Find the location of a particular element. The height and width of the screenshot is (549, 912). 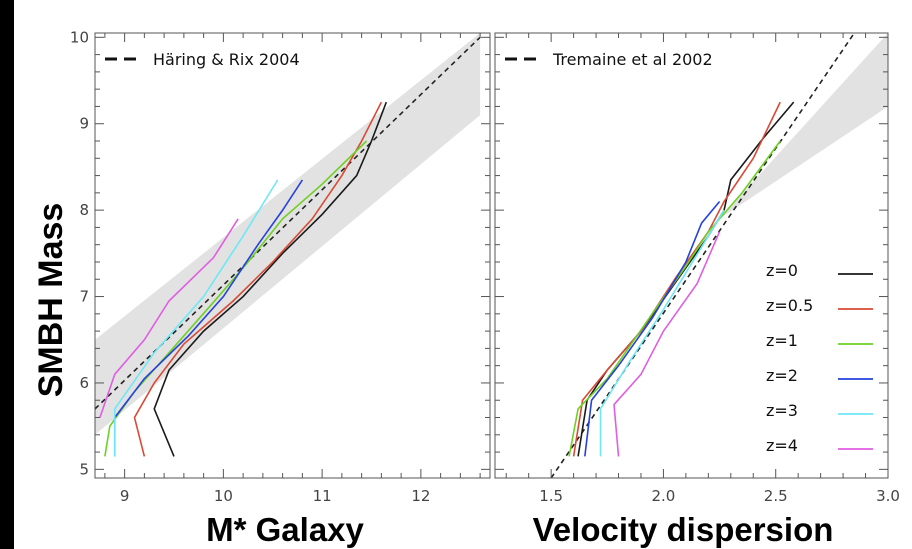

y-tick-label: 10 is located at coordinates (79, 37).